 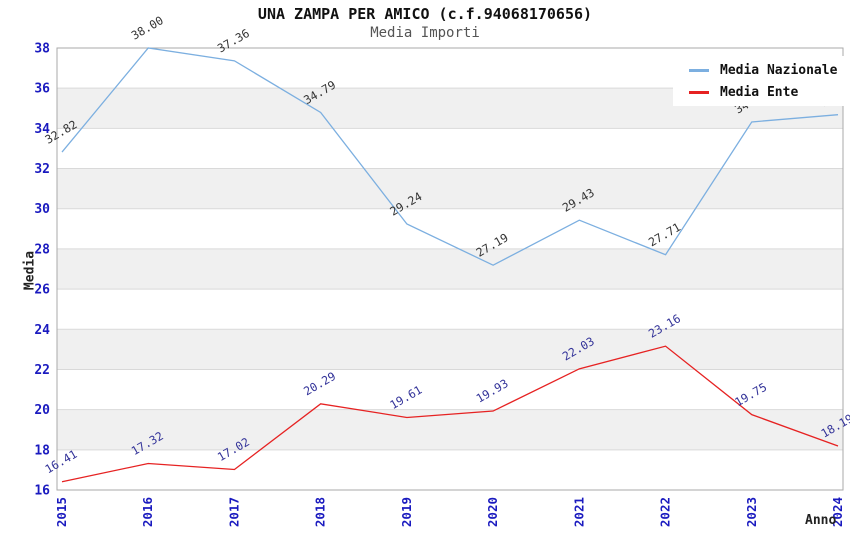 I want to click on x-tick-label: 2019, so click(x=406, y=512).